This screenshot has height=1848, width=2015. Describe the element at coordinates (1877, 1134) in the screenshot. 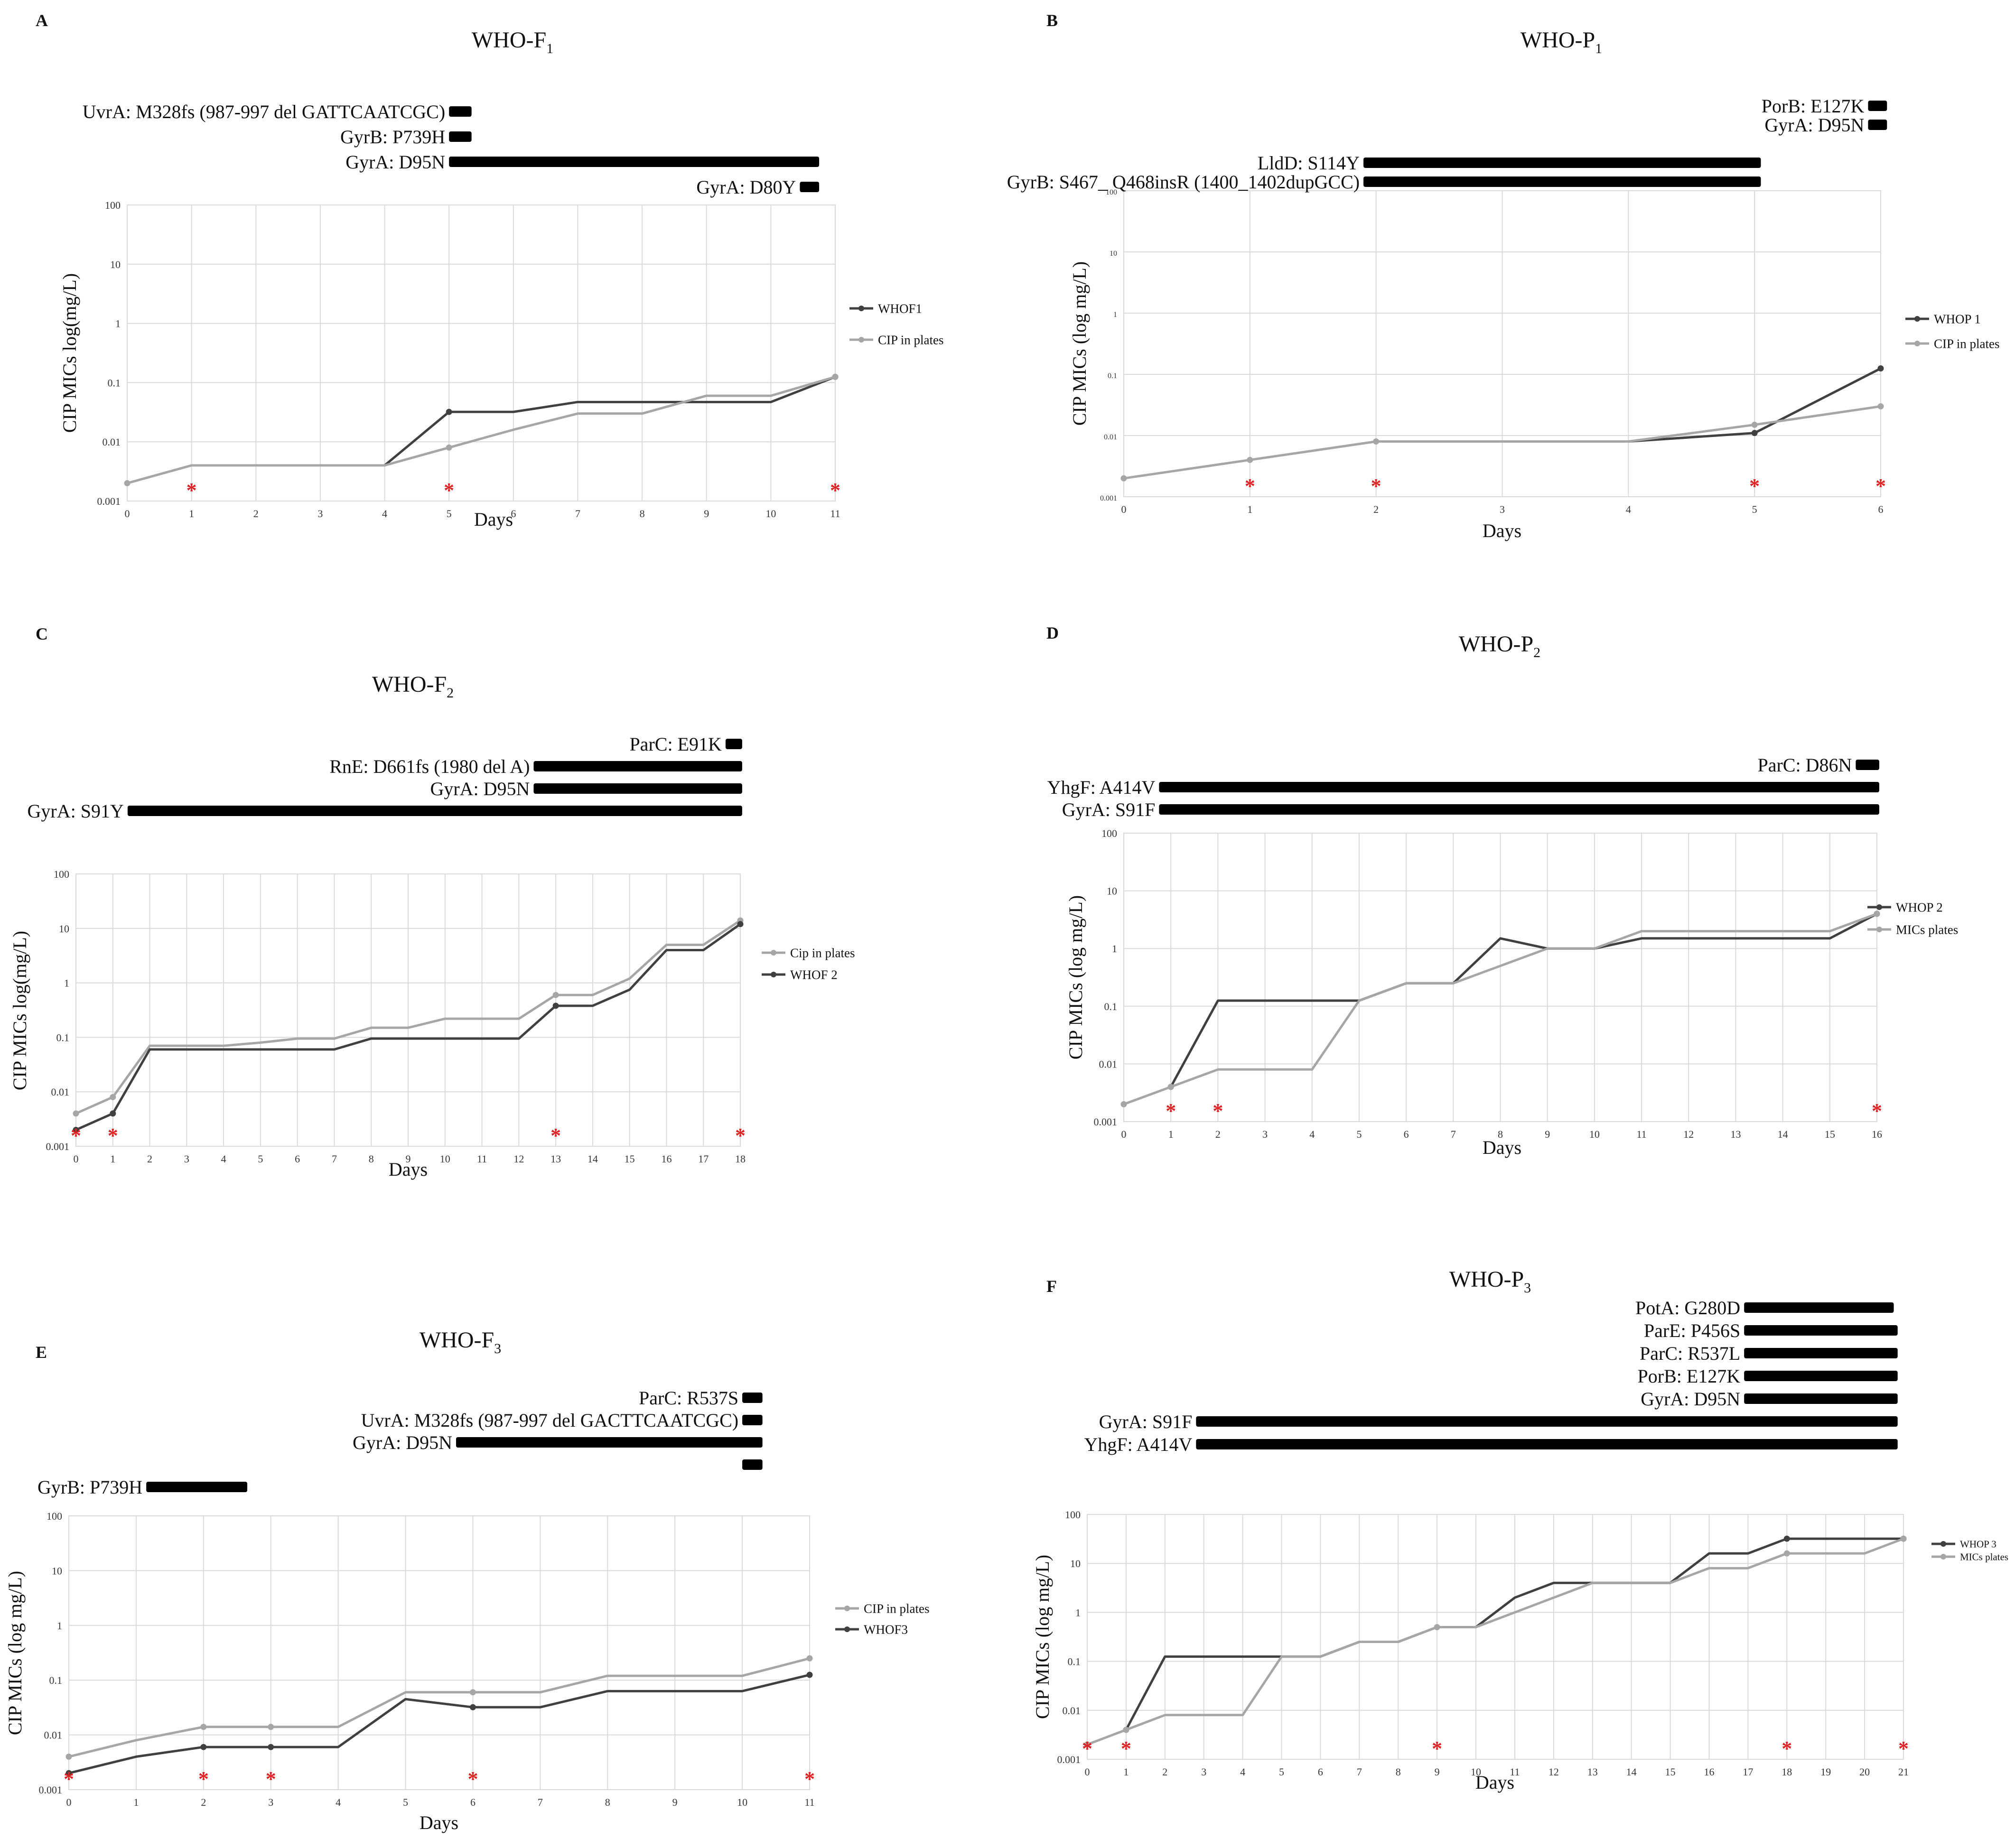

I see `x-tick-label: 16` at that location.